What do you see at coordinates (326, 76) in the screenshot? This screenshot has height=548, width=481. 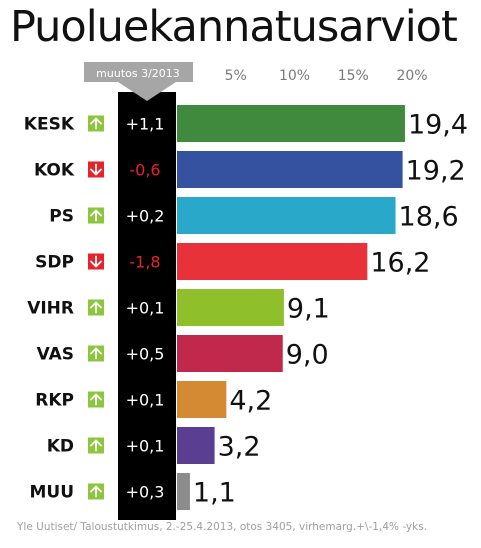 I see `x-axis-ticks: 5% 10% 15% 20%` at bounding box center [326, 76].